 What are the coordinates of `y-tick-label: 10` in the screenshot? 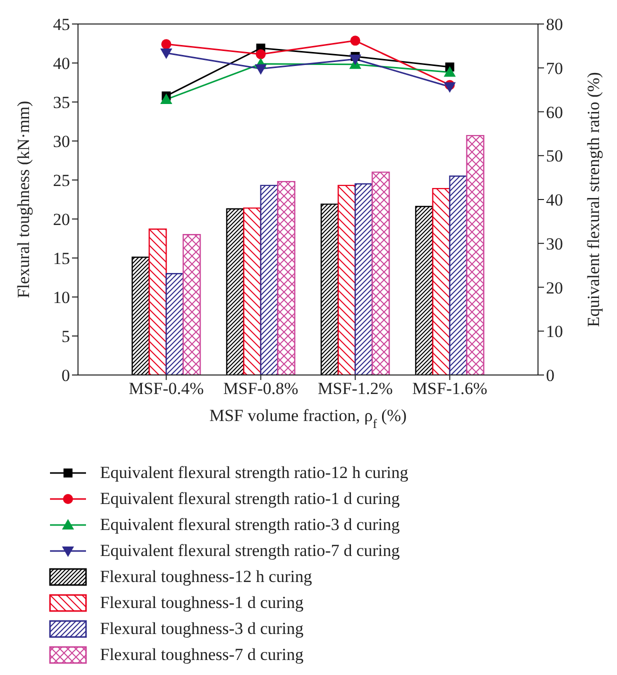 It's located at (61, 298).